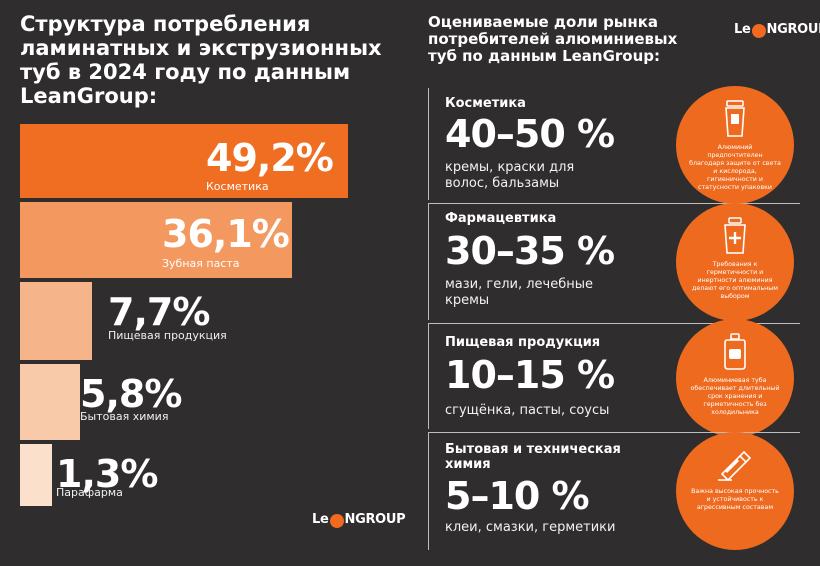 The width and height of the screenshot is (820, 566). Describe the element at coordinates (270, 158) in the screenshot. I see `bar-value-label: 49,2%` at that location.